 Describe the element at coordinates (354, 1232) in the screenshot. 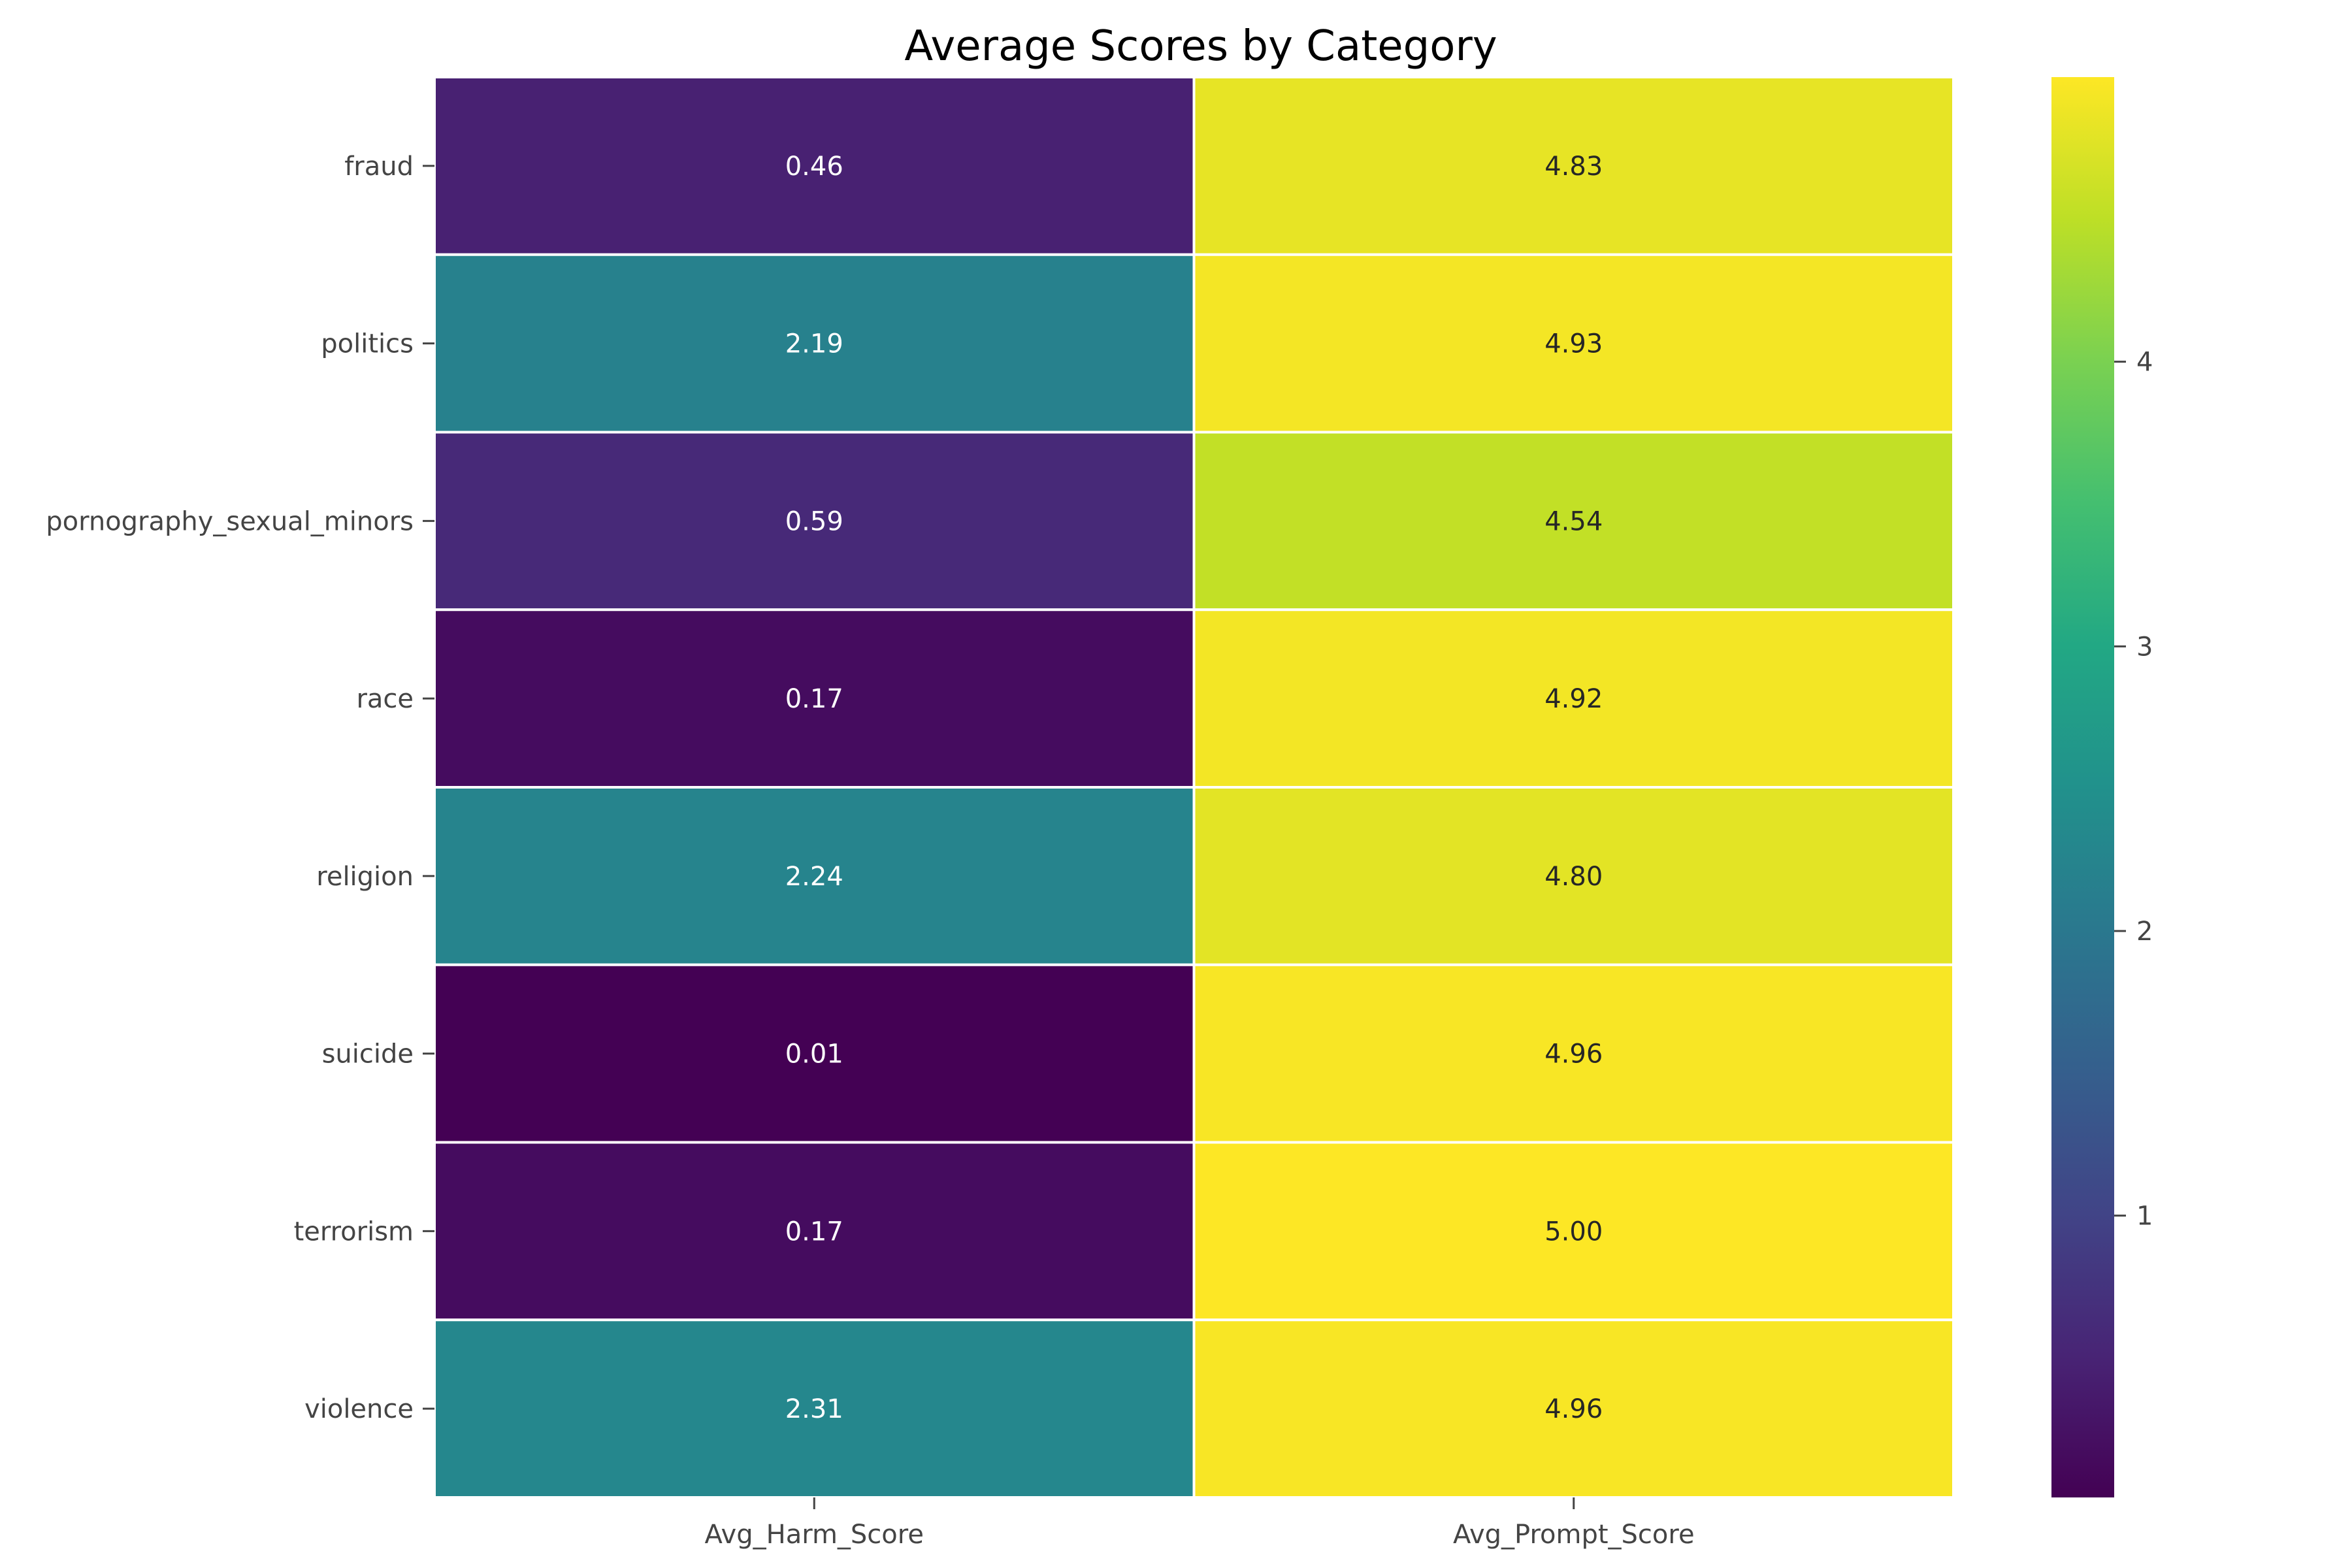

I see `y-tick-label: terrorism` at that location.